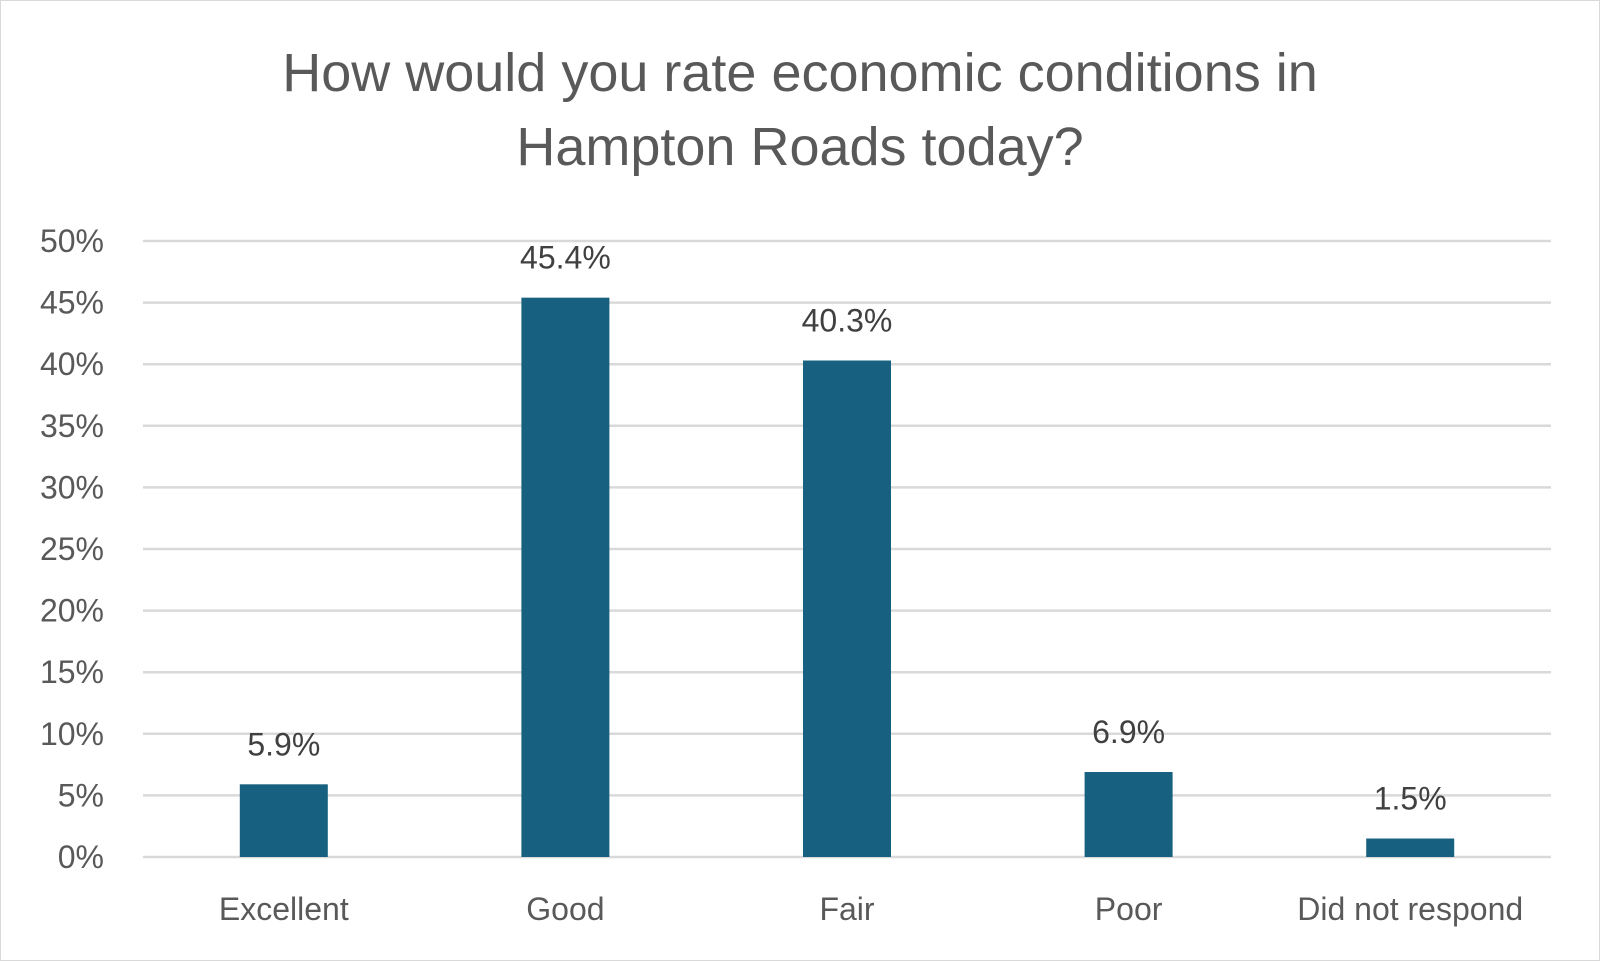  I want to click on y-tick-label: 40%, so click(72, 364).